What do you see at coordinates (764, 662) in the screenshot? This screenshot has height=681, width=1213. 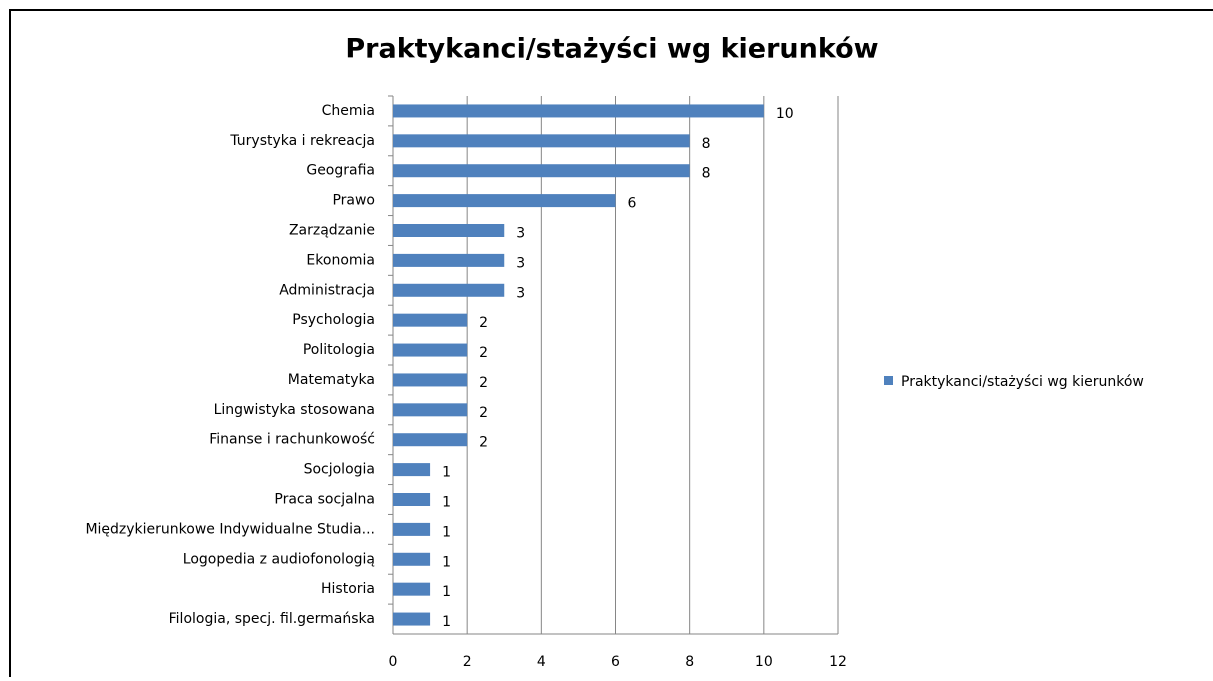 I see `x-tick-label: 10` at bounding box center [764, 662].